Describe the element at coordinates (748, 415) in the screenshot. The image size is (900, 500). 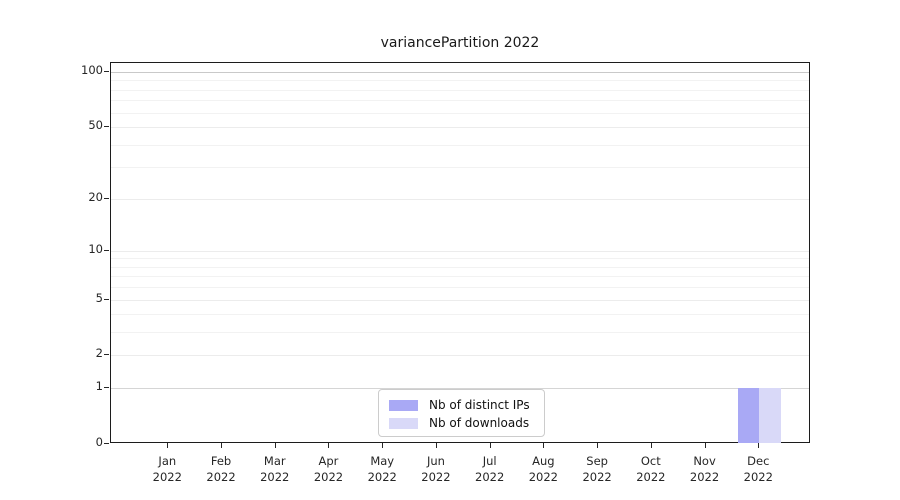
I see `bar-nb-of-distinct-ips` at that location.